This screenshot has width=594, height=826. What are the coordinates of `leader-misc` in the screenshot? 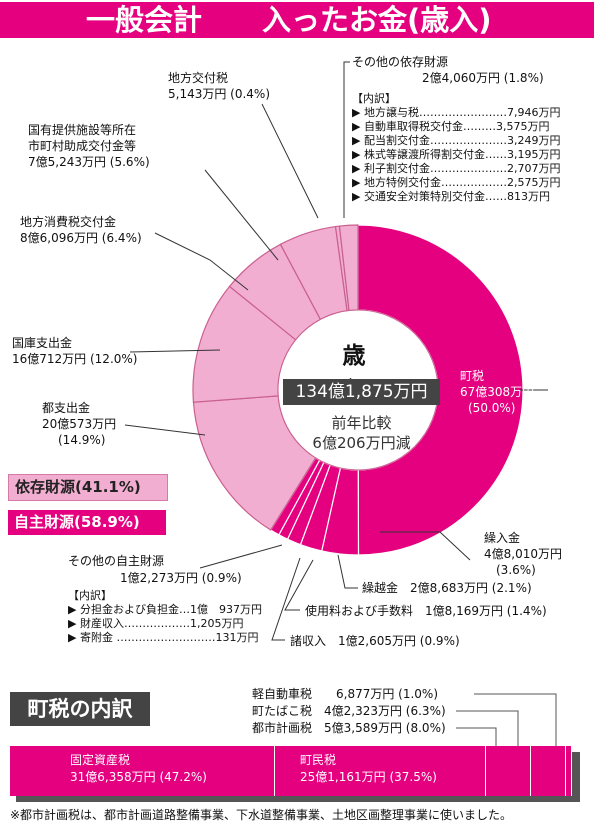 It's located at (286, 599).